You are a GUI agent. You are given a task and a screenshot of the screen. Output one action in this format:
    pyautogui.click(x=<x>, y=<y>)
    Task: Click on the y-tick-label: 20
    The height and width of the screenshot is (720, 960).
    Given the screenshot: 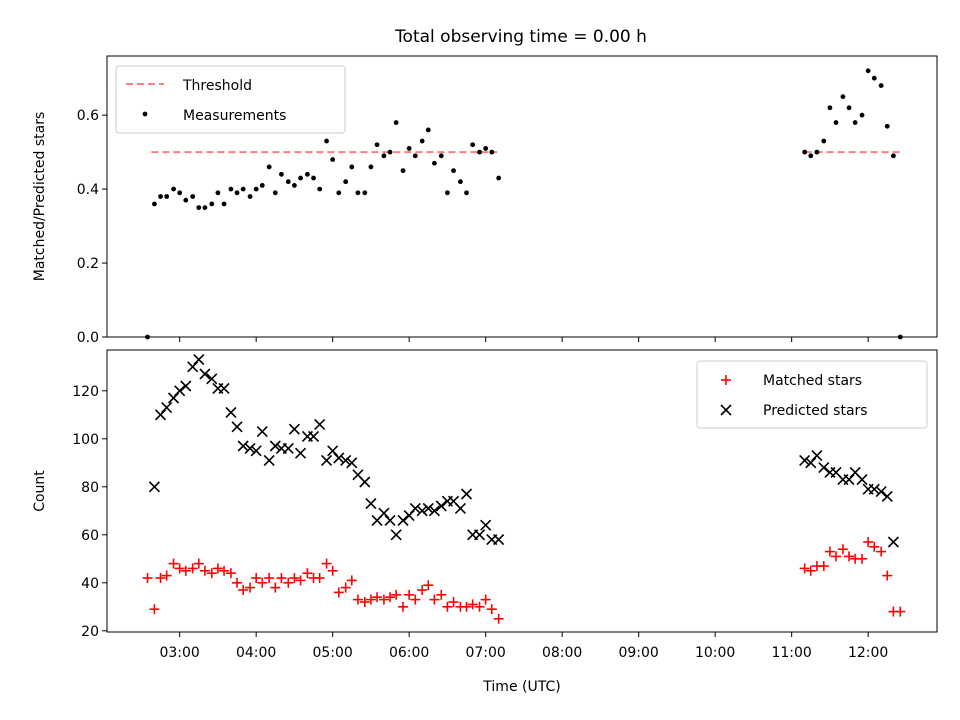 What is the action you would take?
    pyautogui.click(x=90, y=632)
    